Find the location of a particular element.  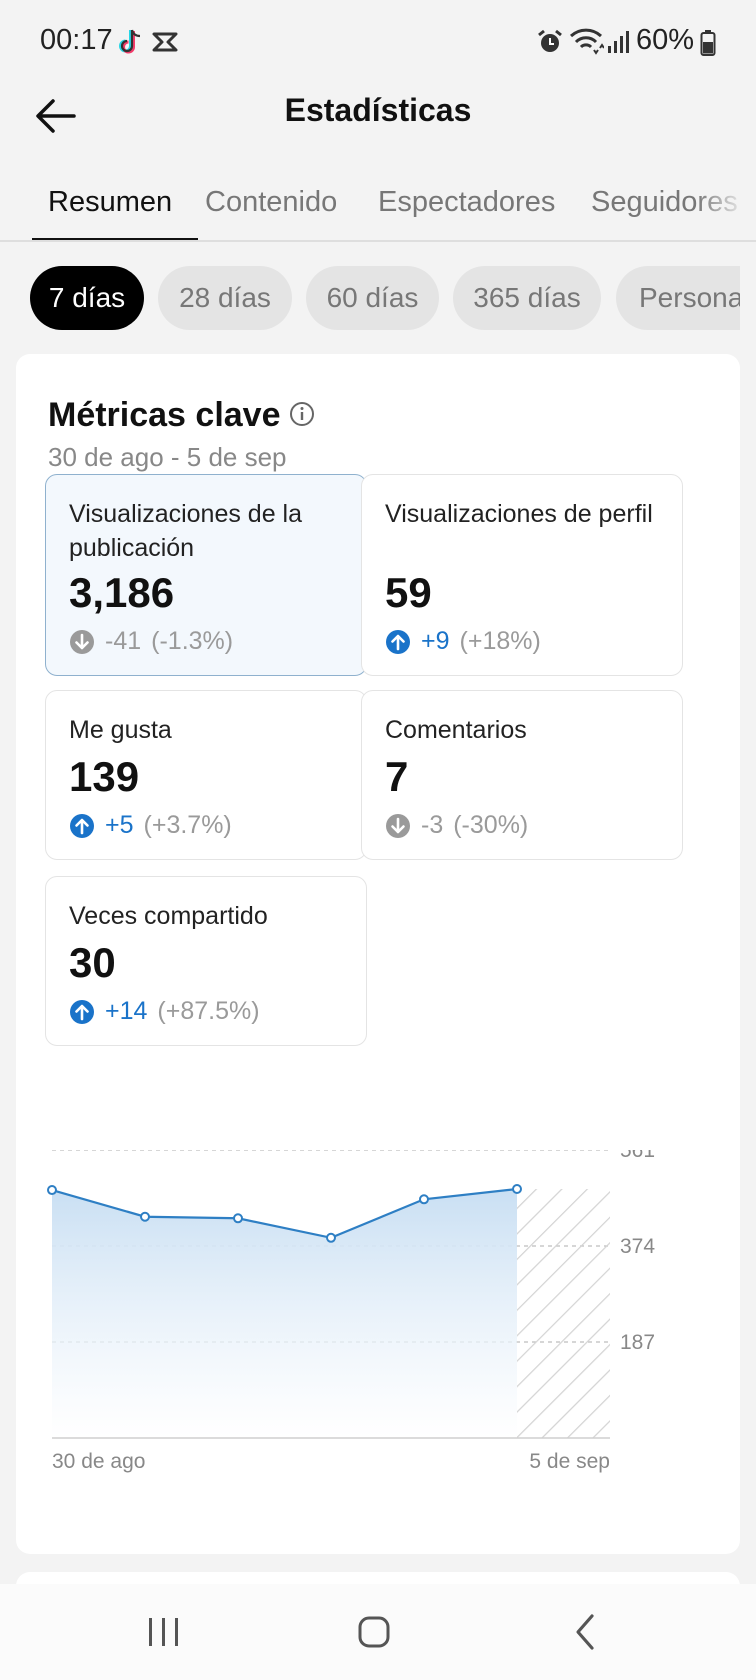

active-tab-indicator is located at coordinates (115, 239).